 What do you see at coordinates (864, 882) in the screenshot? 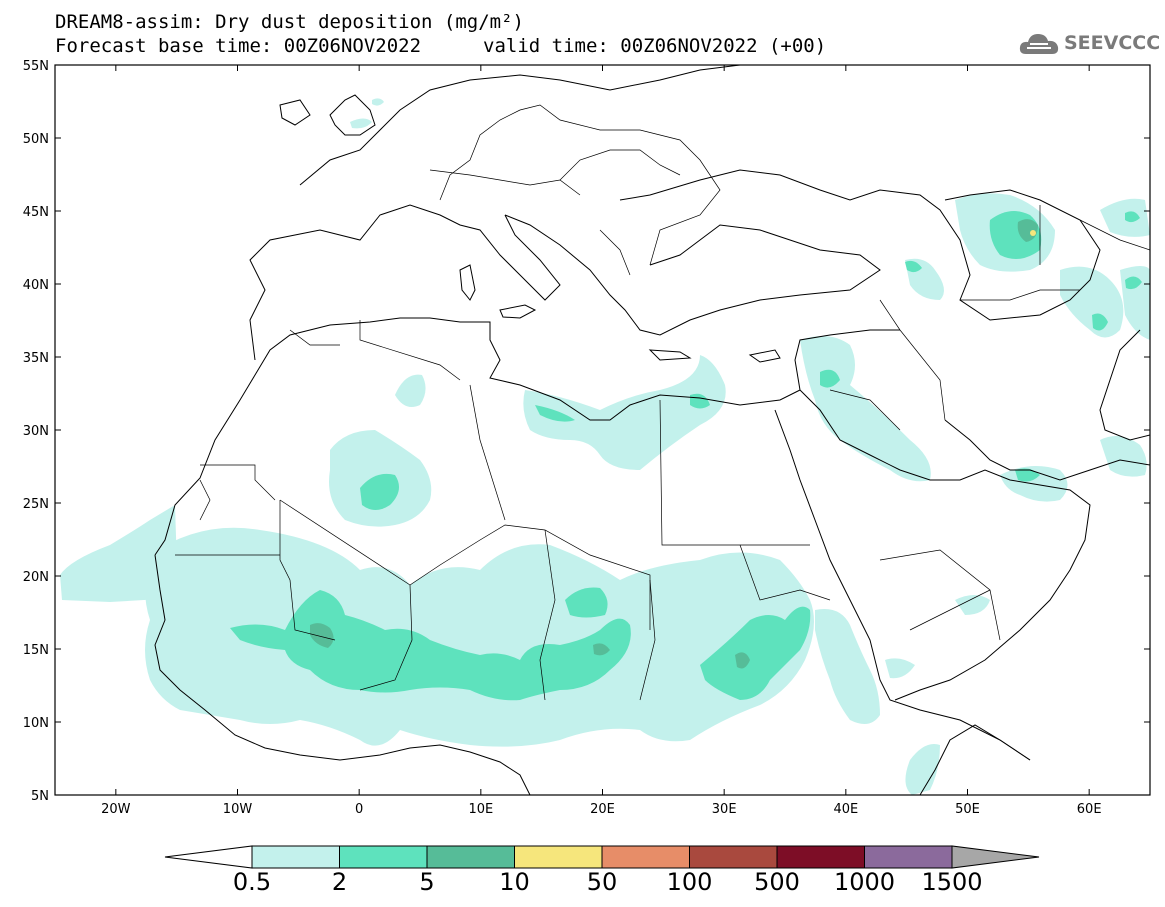
I see `colorbar-level-label: 1000` at bounding box center [864, 882].